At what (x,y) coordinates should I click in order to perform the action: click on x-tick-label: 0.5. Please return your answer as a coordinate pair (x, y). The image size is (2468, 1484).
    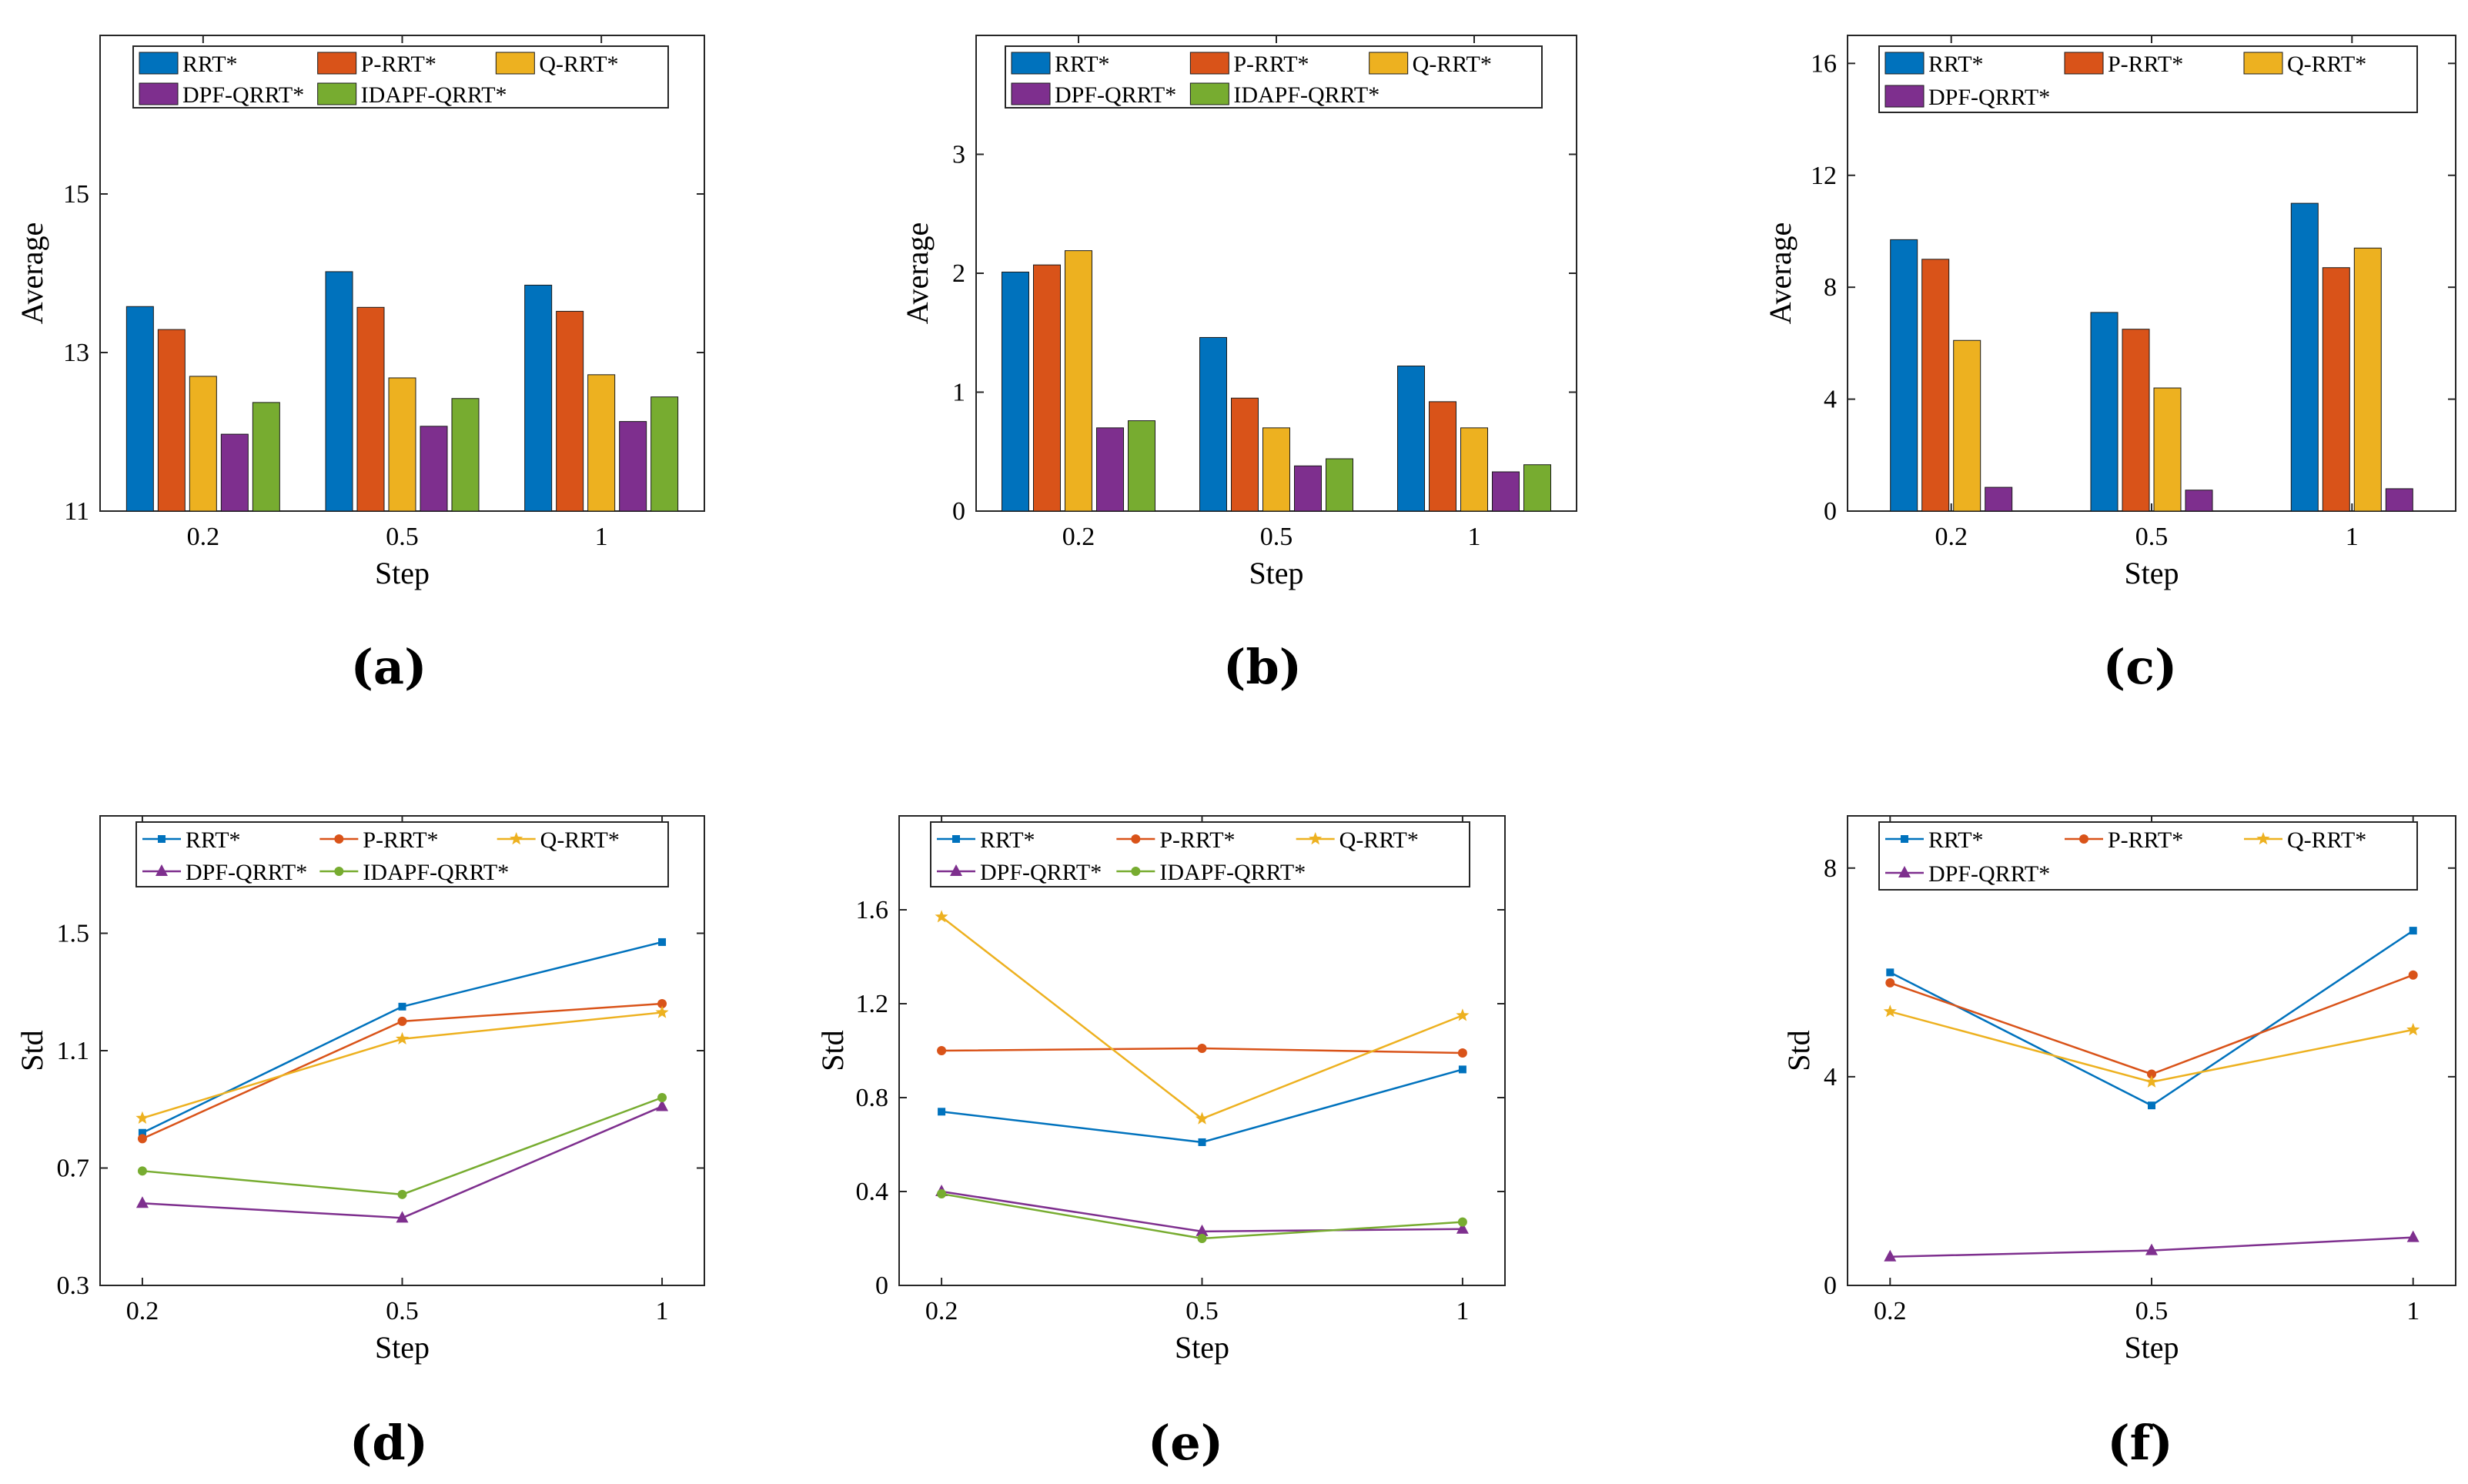
    Looking at the image, I should click on (2152, 1311).